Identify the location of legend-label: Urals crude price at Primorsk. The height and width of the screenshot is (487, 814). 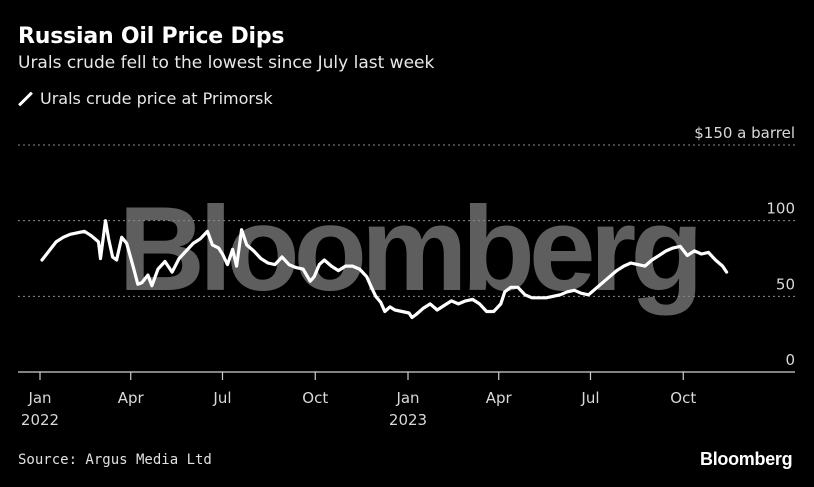
(156, 98).